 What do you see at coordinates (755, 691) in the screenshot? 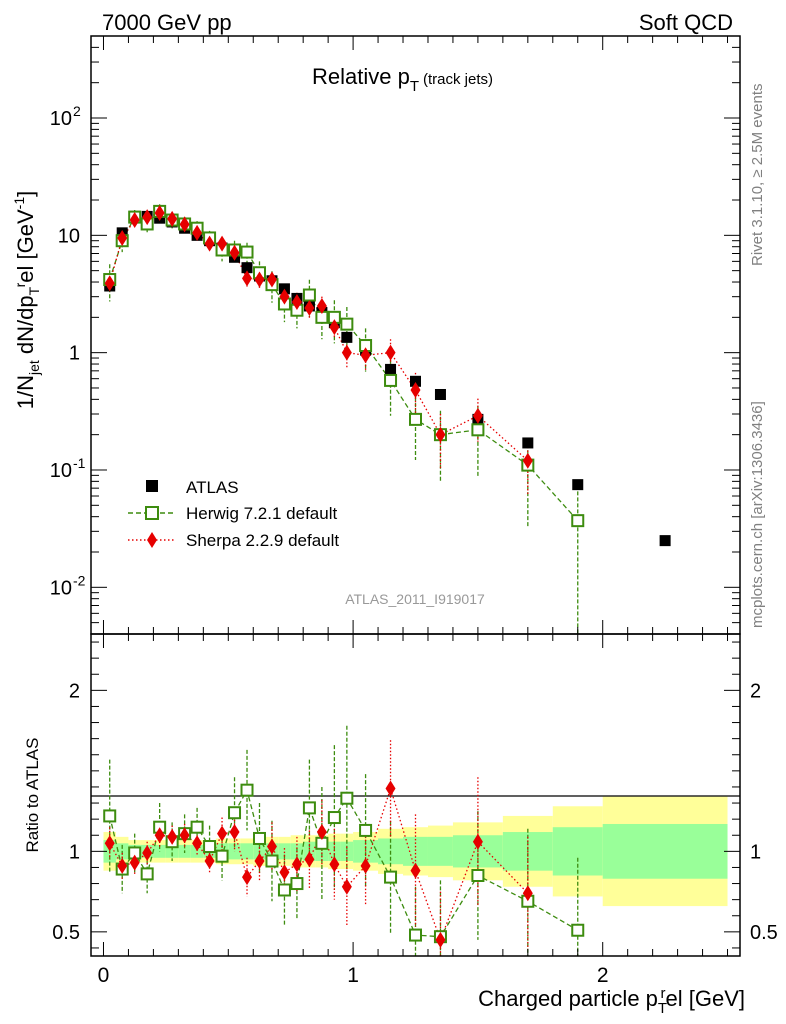
I see `ratio-y-tick-label-right: 2` at bounding box center [755, 691].